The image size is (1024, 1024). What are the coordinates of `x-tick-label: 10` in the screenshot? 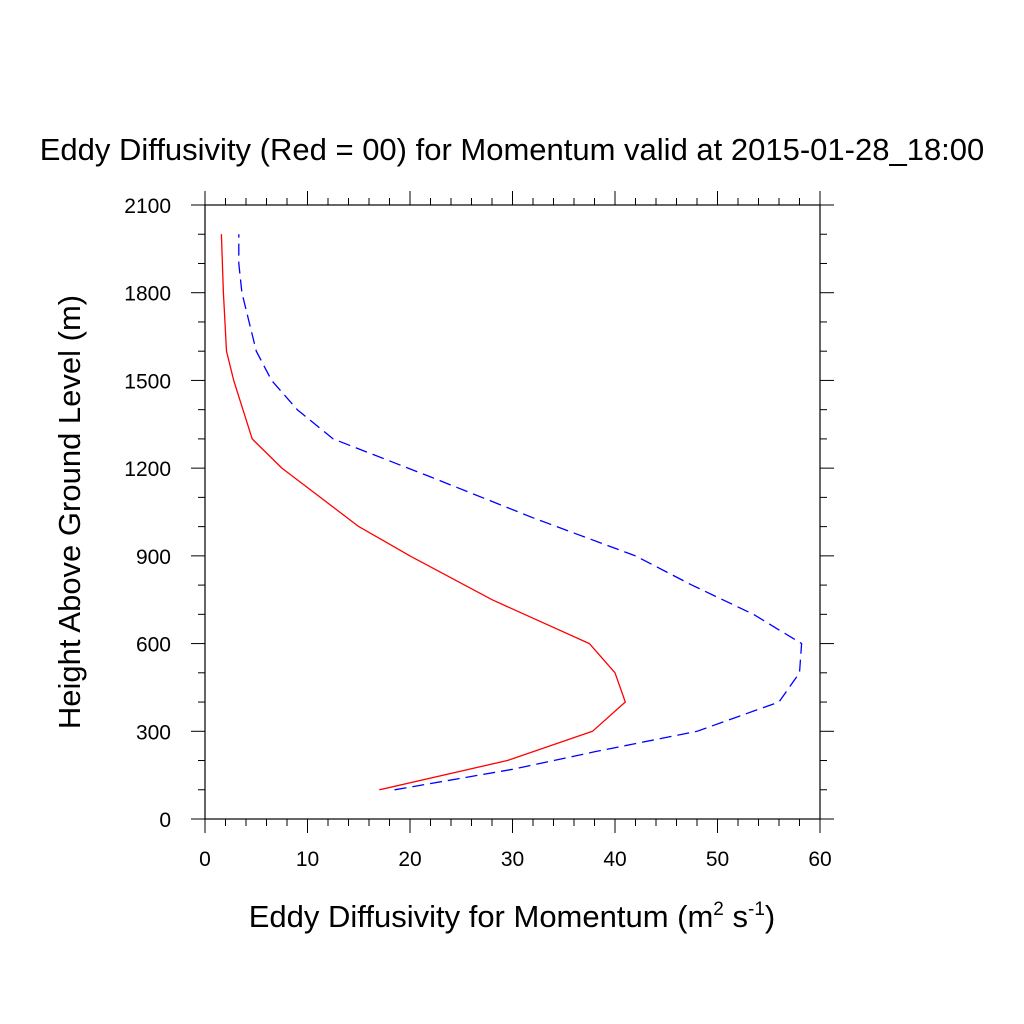 It's located at (307, 859).